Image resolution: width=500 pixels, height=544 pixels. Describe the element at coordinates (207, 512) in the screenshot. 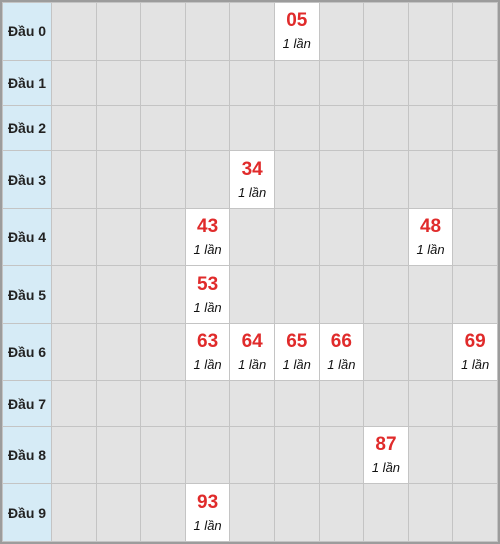

I see `number-cell: 93 1 lần` at that location.